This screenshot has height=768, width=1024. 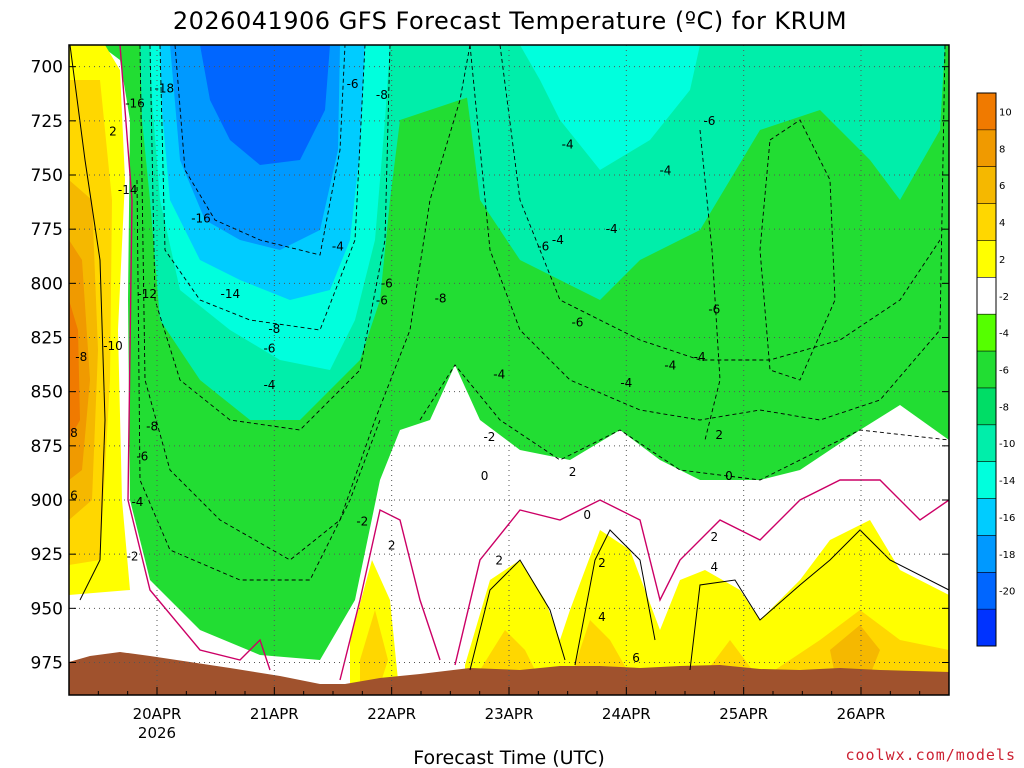 What do you see at coordinates (1007, 555) in the screenshot?
I see `colorbar-label: -18` at bounding box center [1007, 555].